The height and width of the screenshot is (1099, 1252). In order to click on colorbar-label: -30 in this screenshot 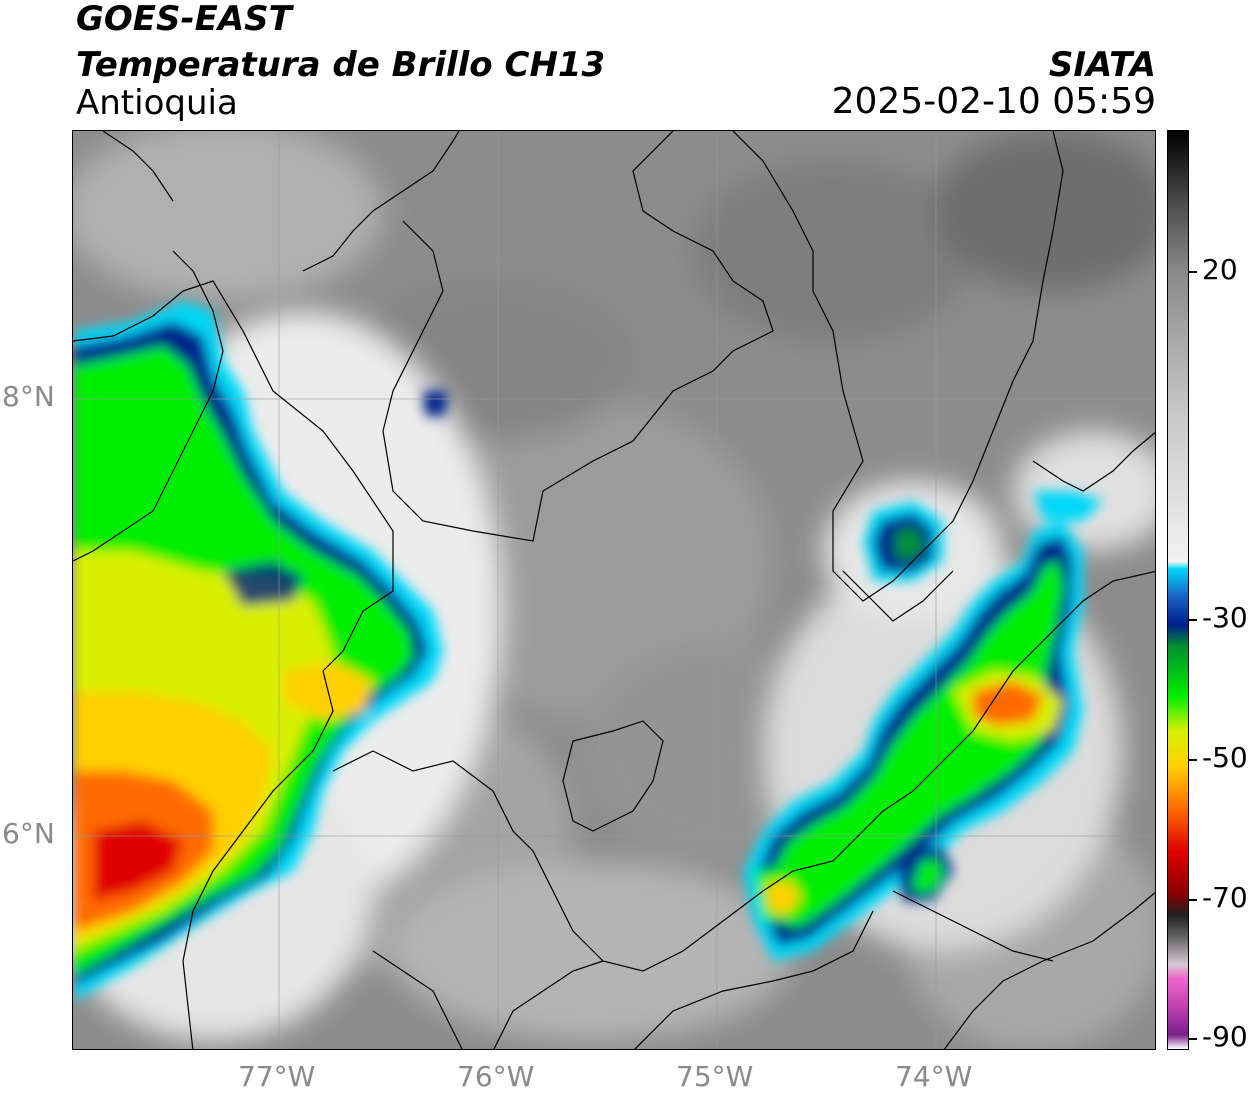, I will do `click(1225, 617)`.